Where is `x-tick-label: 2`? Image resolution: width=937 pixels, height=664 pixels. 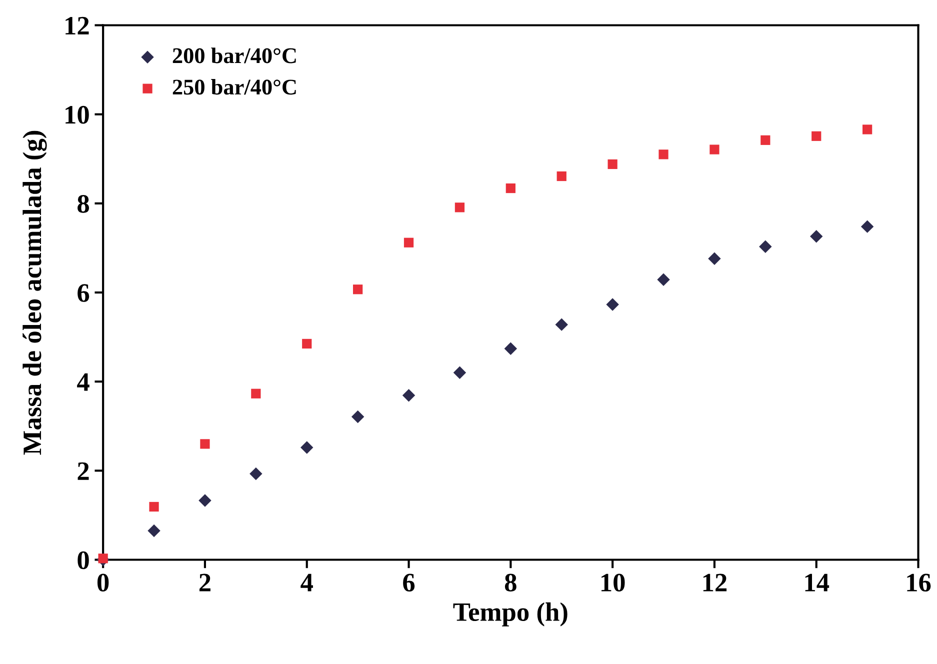 x-tick-label: 2 is located at coordinates (204, 583).